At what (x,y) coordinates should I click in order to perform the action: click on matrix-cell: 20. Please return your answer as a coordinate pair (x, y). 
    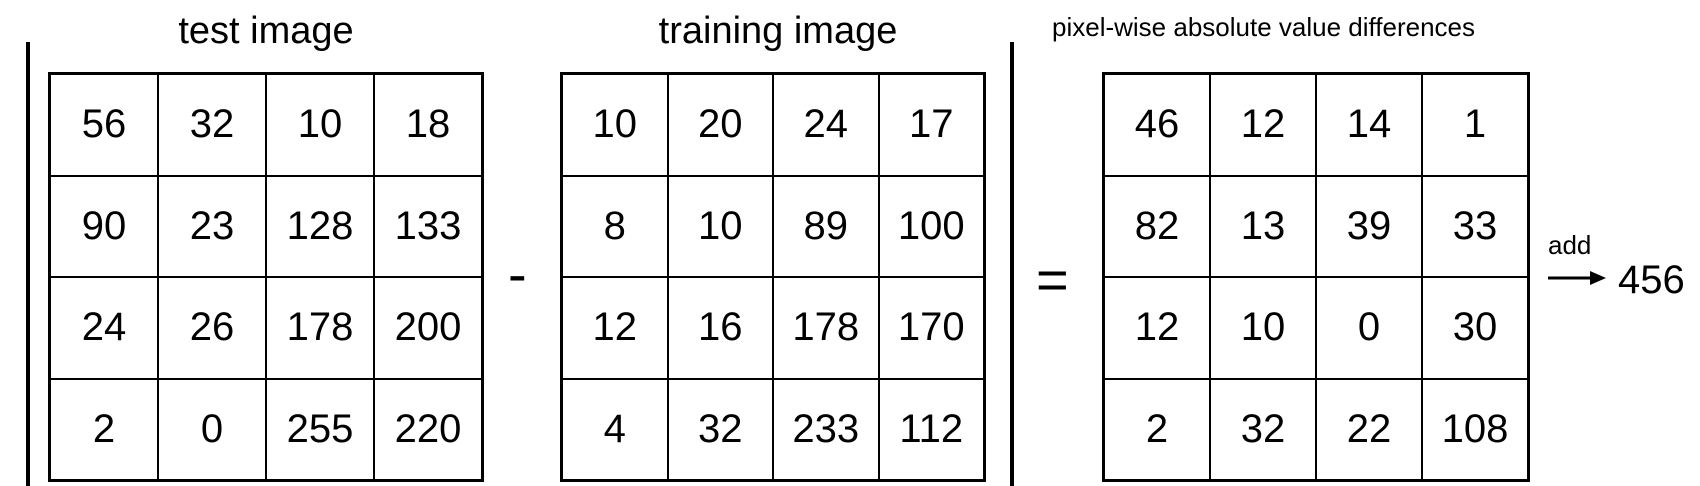
    Looking at the image, I should click on (720, 125).